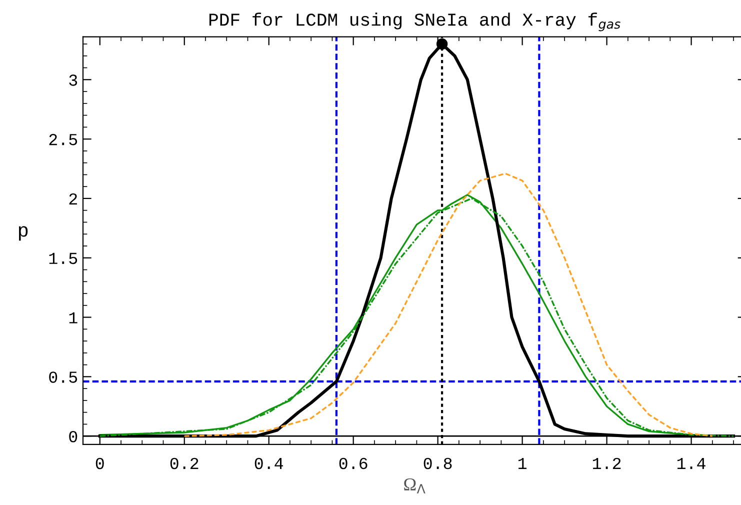 This screenshot has width=741, height=505. Describe the element at coordinates (353, 464) in the screenshot. I see `x-tick-label: 0.6` at that location.